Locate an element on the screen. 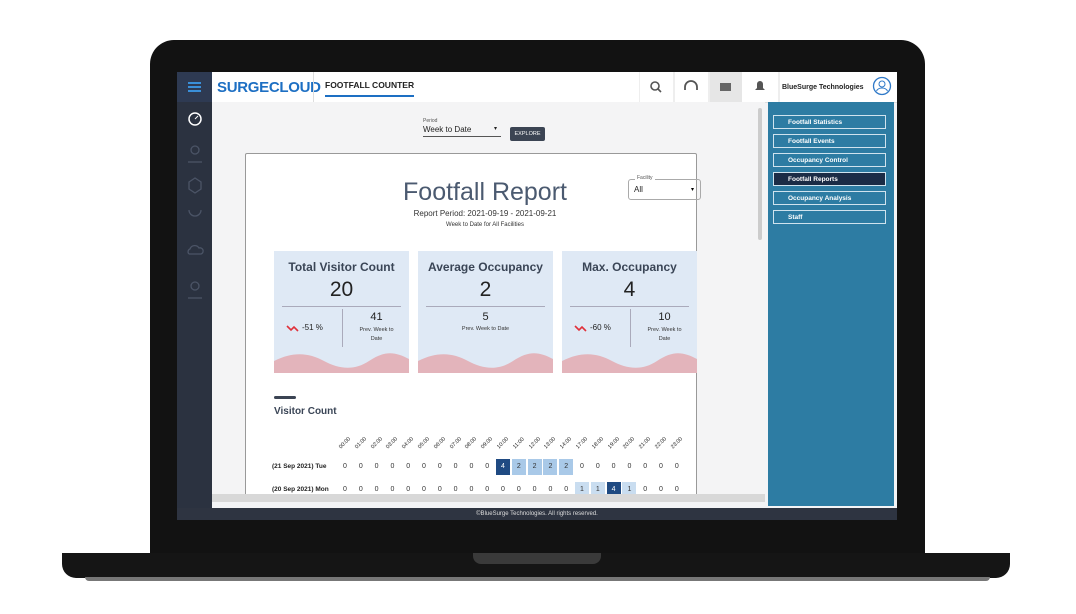  hour-label: 13:00 is located at coordinates (550, 443).